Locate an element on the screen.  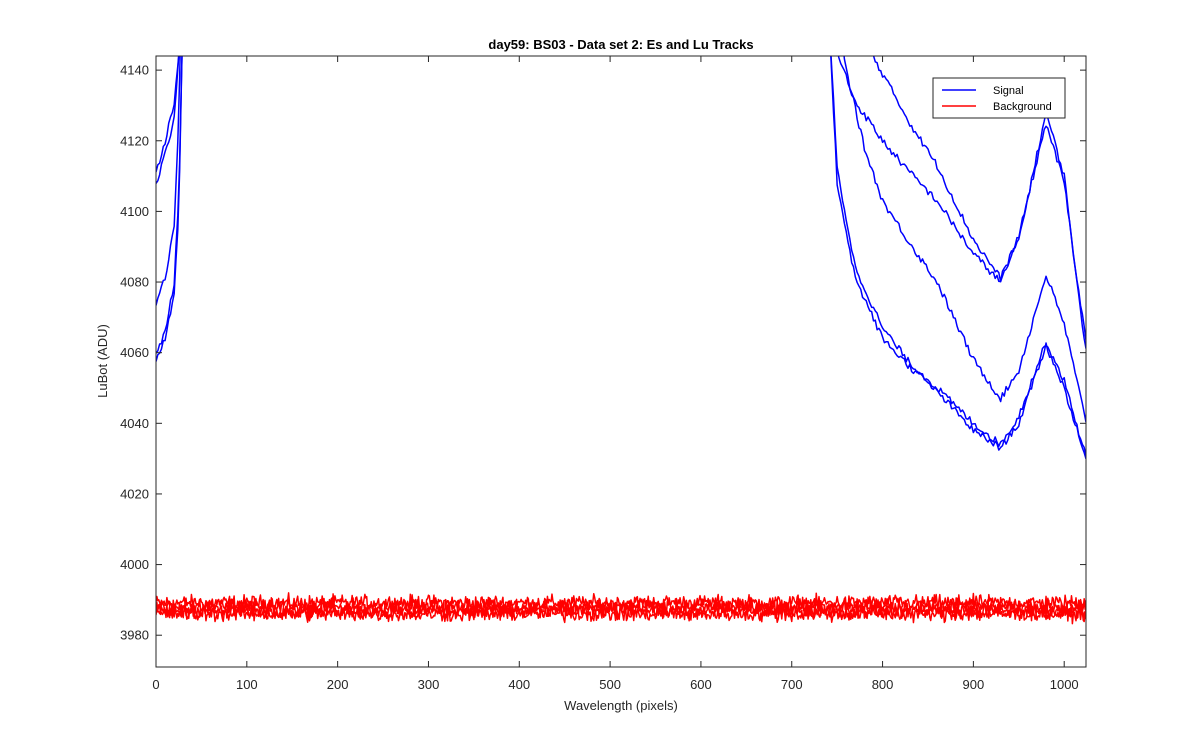
y-tick-label: 4120 is located at coordinates (134, 140).